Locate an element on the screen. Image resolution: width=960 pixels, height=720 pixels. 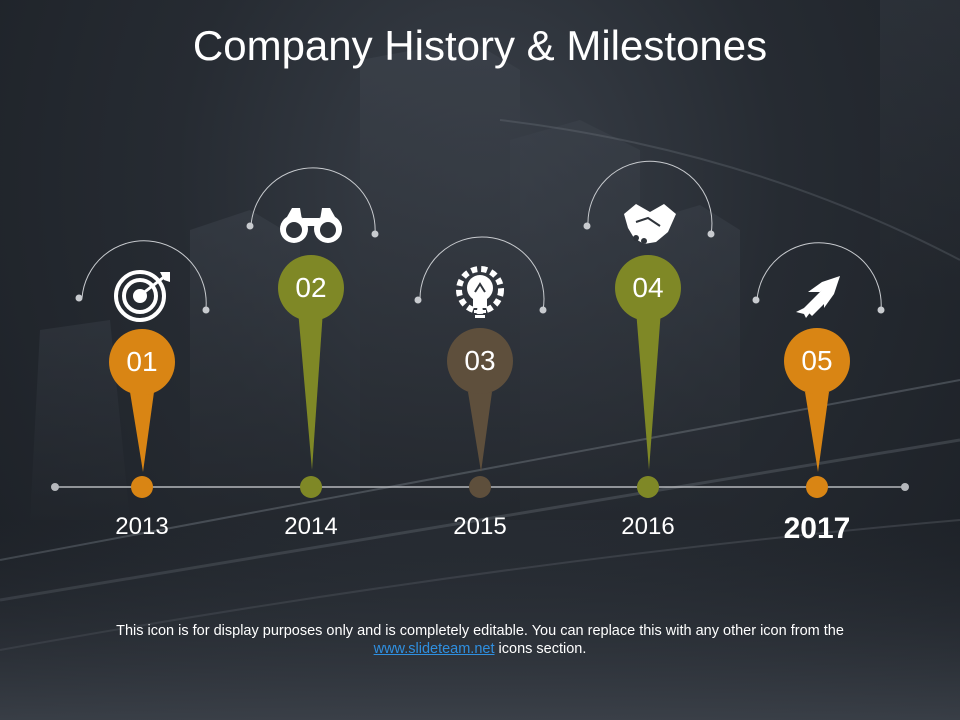
milestone-year-1: 2013 is located at coordinates (142, 526).